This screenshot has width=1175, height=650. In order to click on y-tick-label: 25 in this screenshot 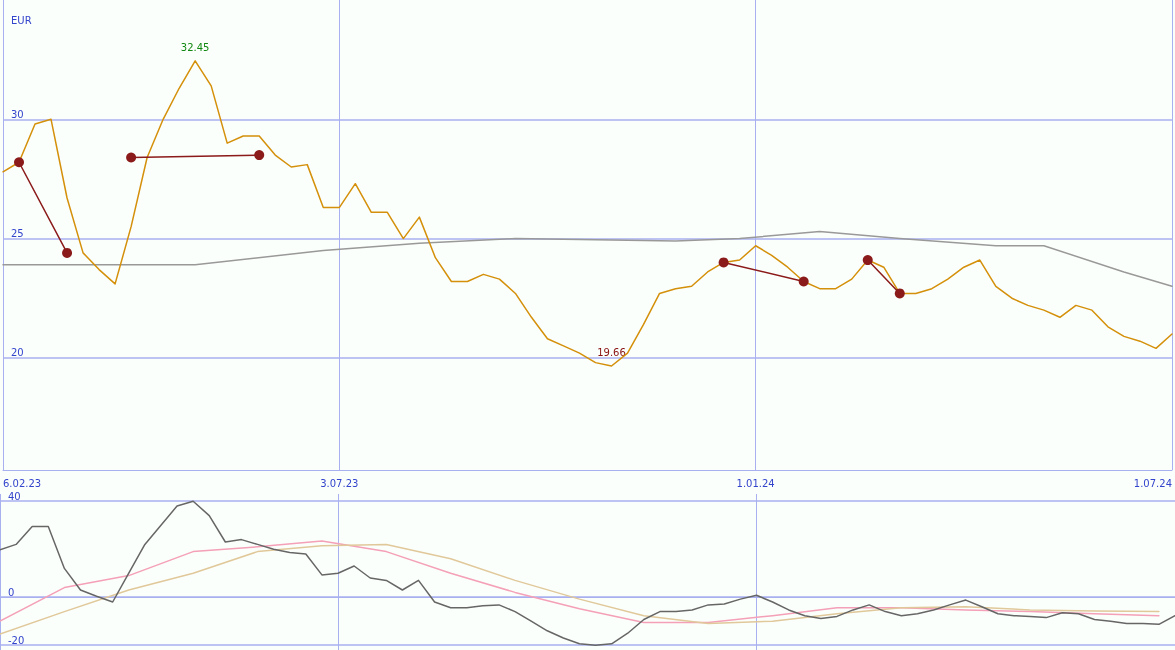, I will do `click(17, 234)`.